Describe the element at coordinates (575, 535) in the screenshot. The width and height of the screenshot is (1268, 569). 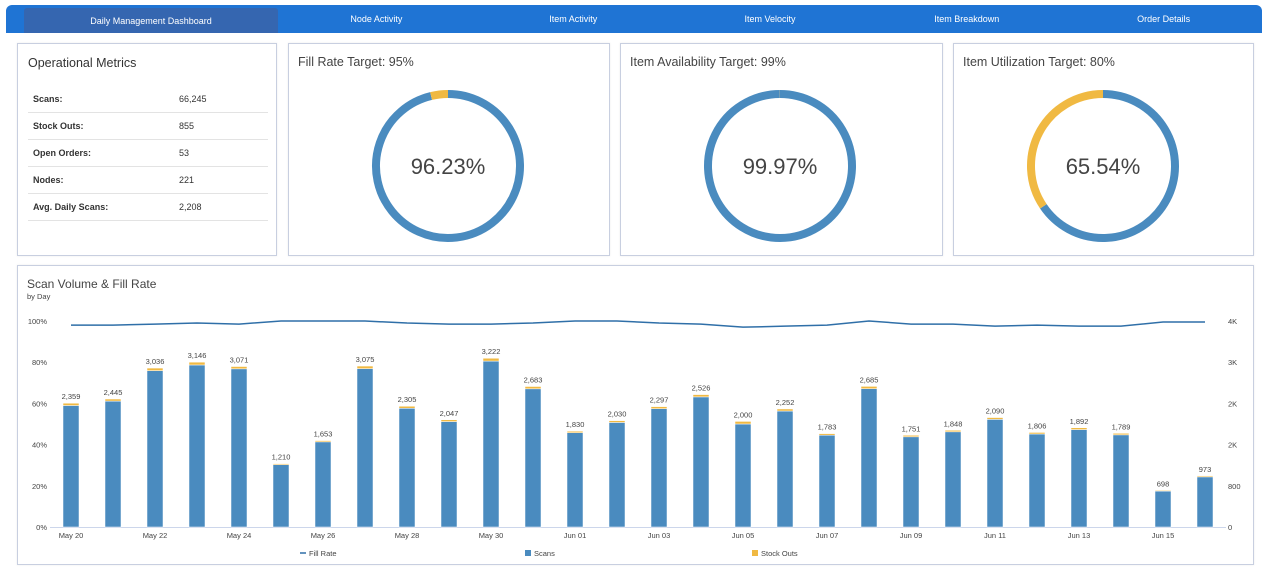
I see `x-tick-label: Jun 01` at that location.